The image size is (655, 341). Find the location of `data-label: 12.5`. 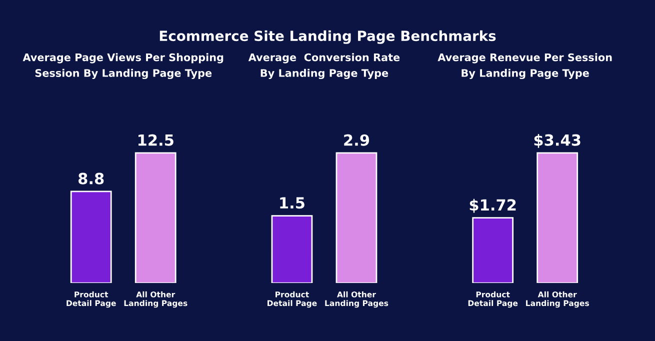

data-label: 12.5 is located at coordinates (156, 140).